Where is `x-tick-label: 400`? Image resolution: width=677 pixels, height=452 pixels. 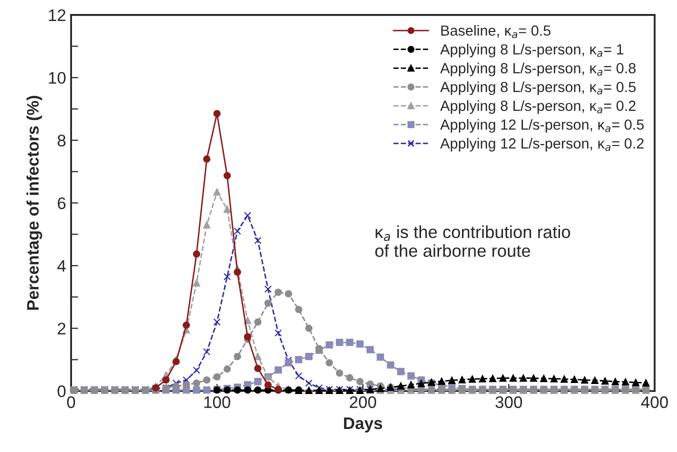 x-tick-label: 400 is located at coordinates (654, 402).